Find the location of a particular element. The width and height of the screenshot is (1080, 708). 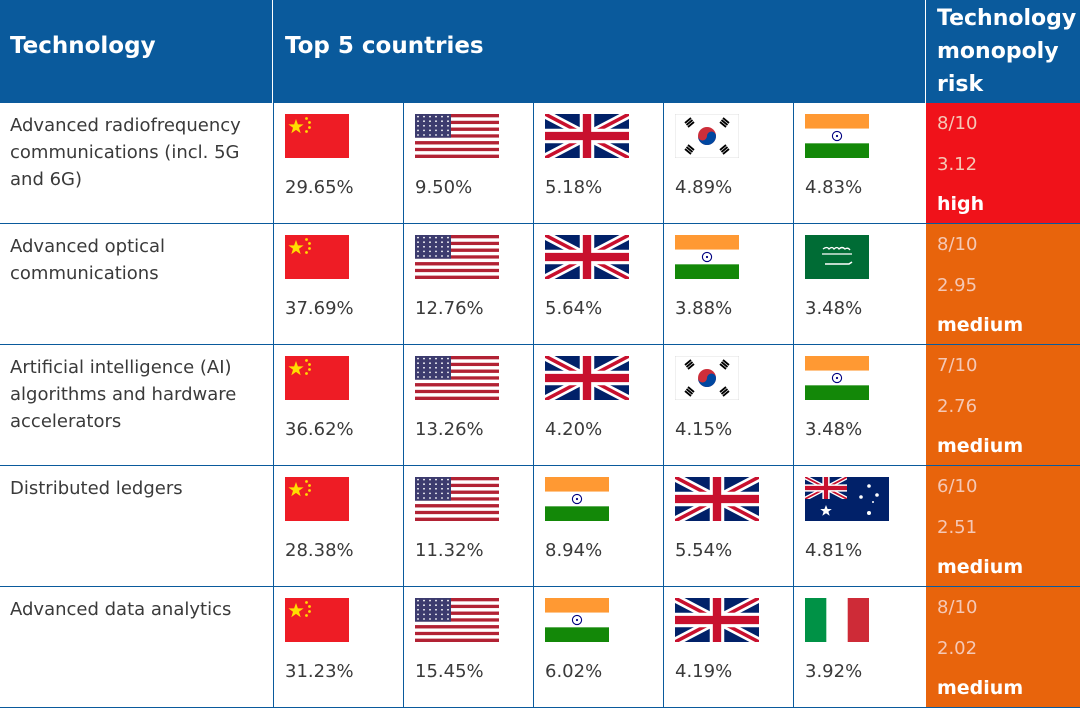

country-cell: 11.32% is located at coordinates (468, 526).